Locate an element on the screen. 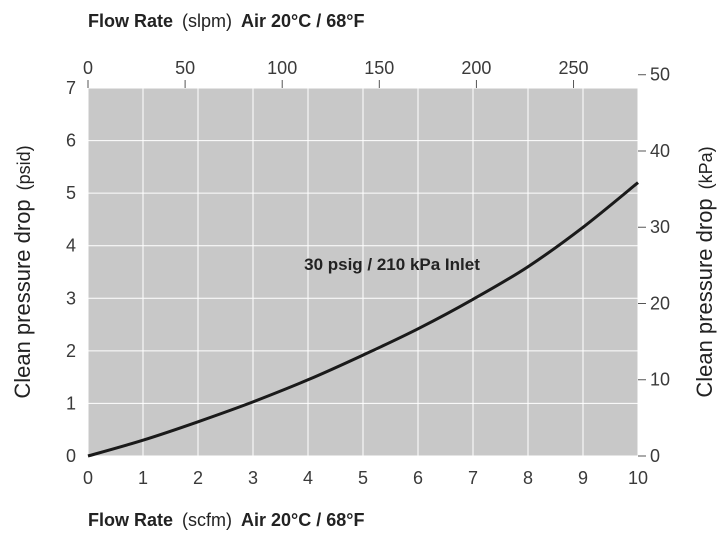 The image size is (724, 536). bottom-tick-label: 0 is located at coordinates (88, 478).